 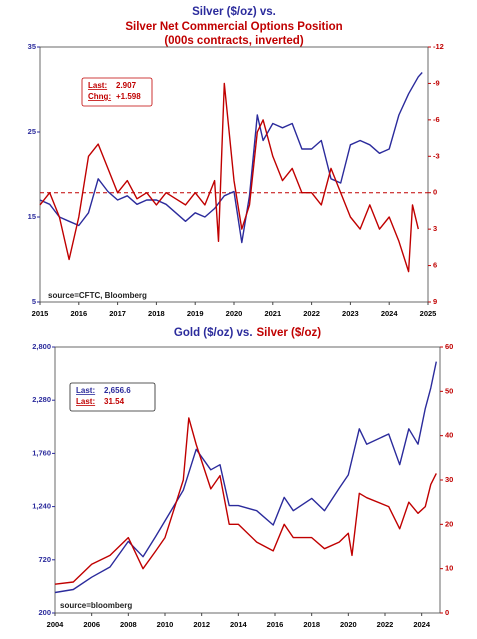 I want to click on x-tick-label: 2023, so click(x=350, y=313).